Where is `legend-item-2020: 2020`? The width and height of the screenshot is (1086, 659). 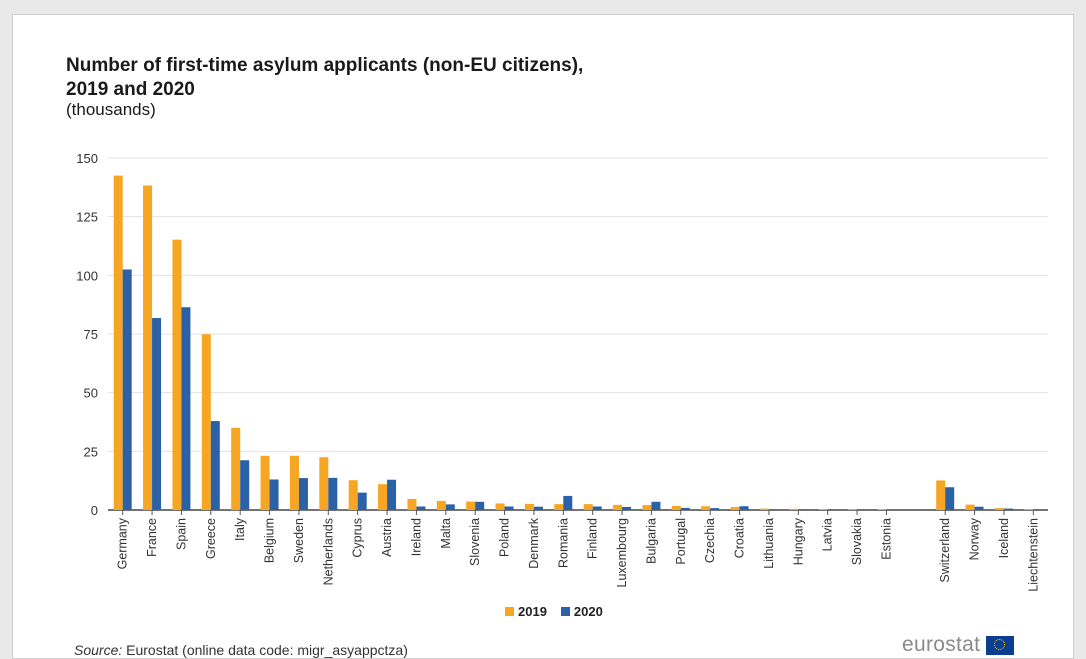
legend-item-2020: 2020 is located at coordinates (581, 611).